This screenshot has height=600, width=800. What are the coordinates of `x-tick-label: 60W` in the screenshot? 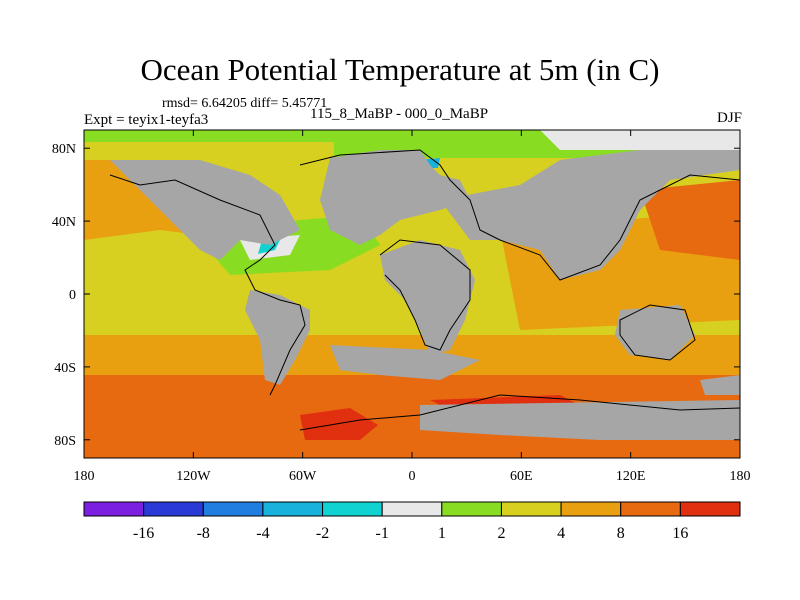 It's located at (303, 476).